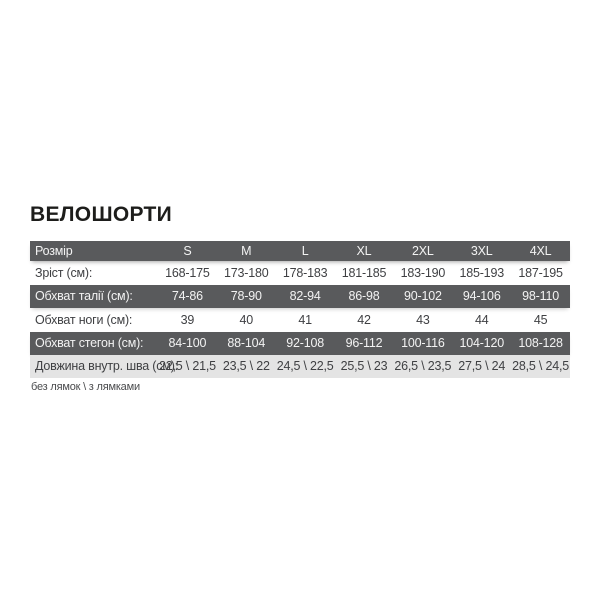  Describe the element at coordinates (481, 343) in the screenshot. I see `table-cell: 104-120` at that location.